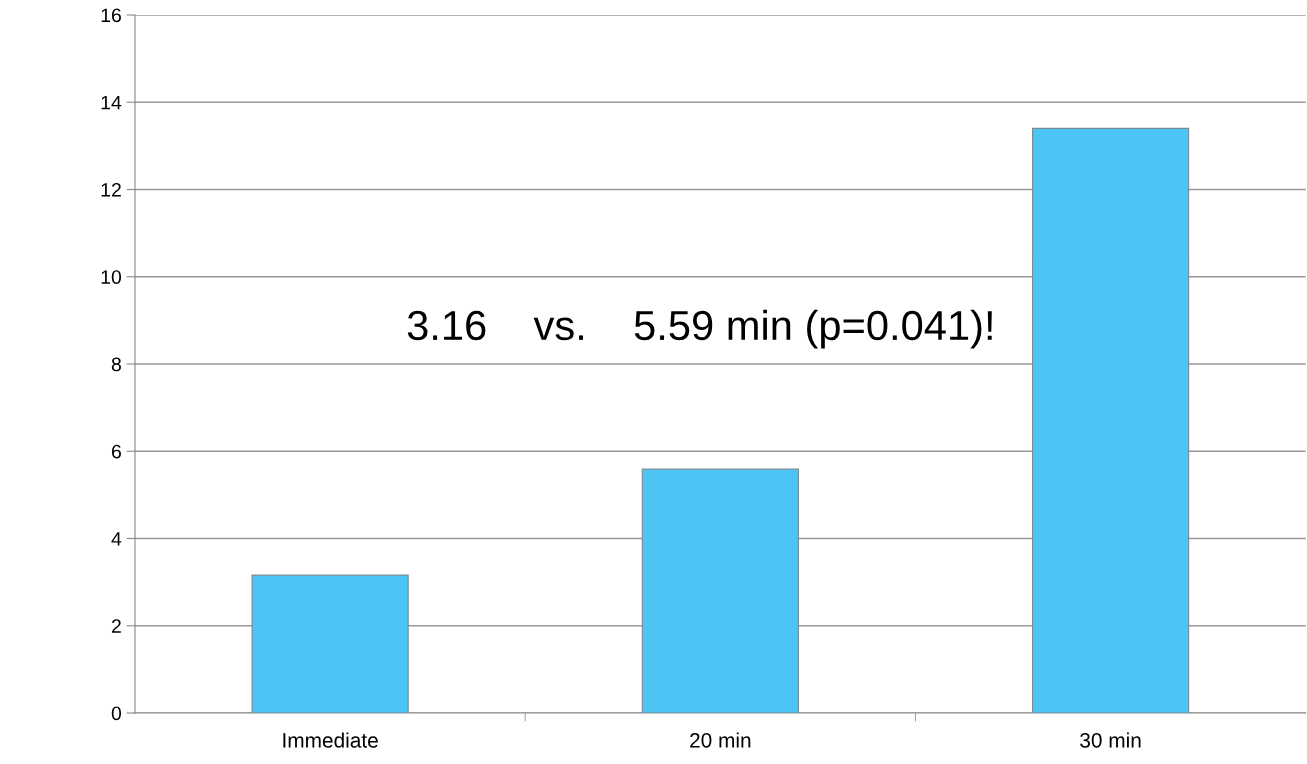 The image size is (1307, 764). What do you see at coordinates (116, 451) in the screenshot?
I see `y-tick-label: 6` at bounding box center [116, 451].